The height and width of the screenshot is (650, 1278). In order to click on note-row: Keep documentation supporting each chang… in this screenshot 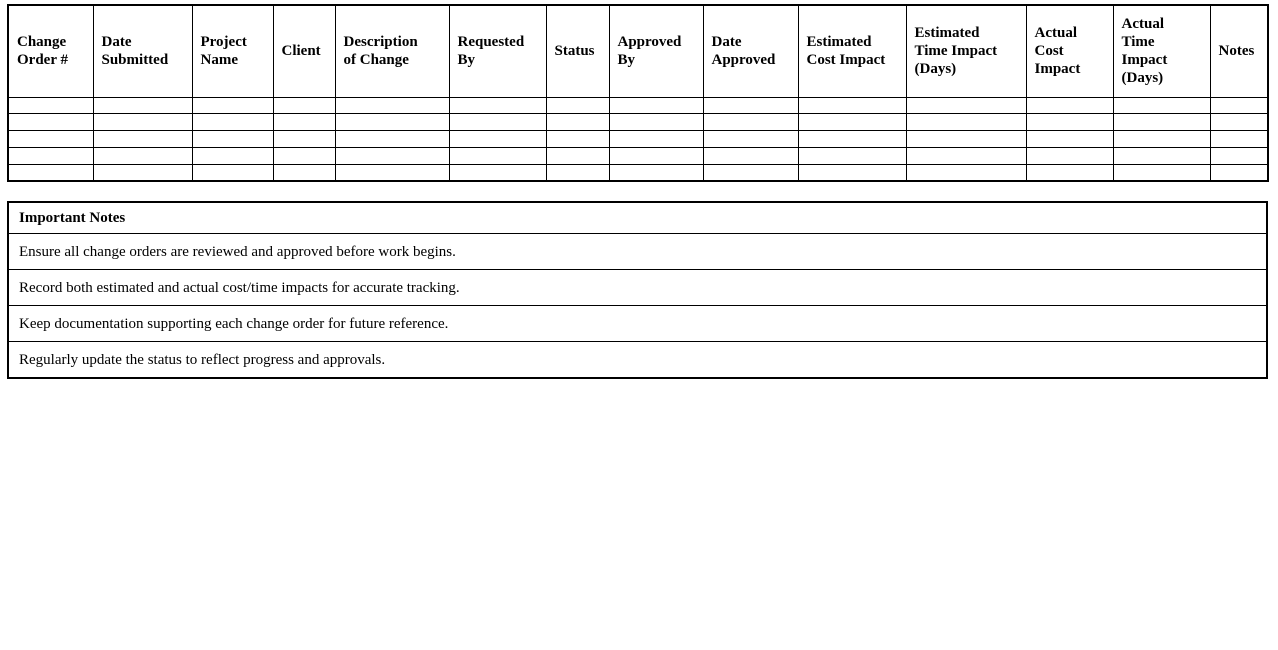, I will do `click(637, 323)`.